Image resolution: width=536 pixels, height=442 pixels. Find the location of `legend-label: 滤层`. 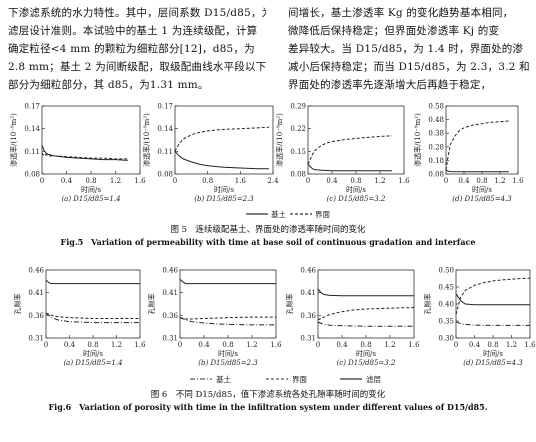

legend-label: 滤层 is located at coordinates (373, 379).